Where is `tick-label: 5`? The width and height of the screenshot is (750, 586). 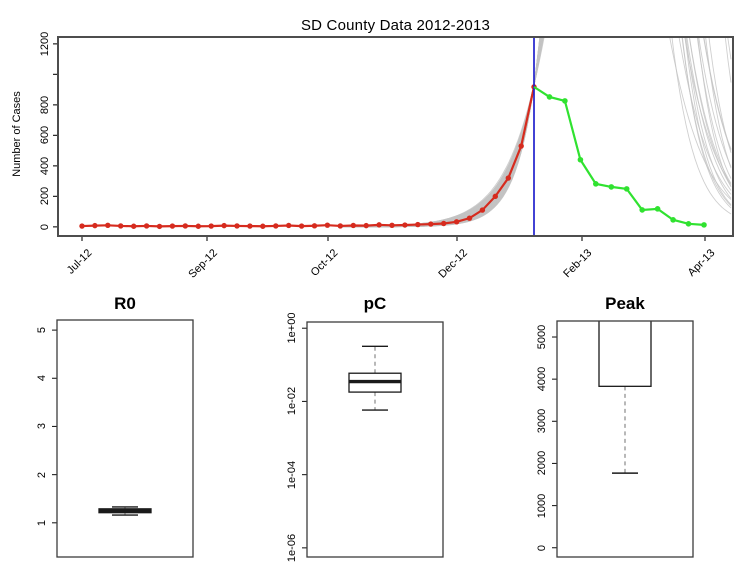
tick-label: 5 is located at coordinates (42, 330).